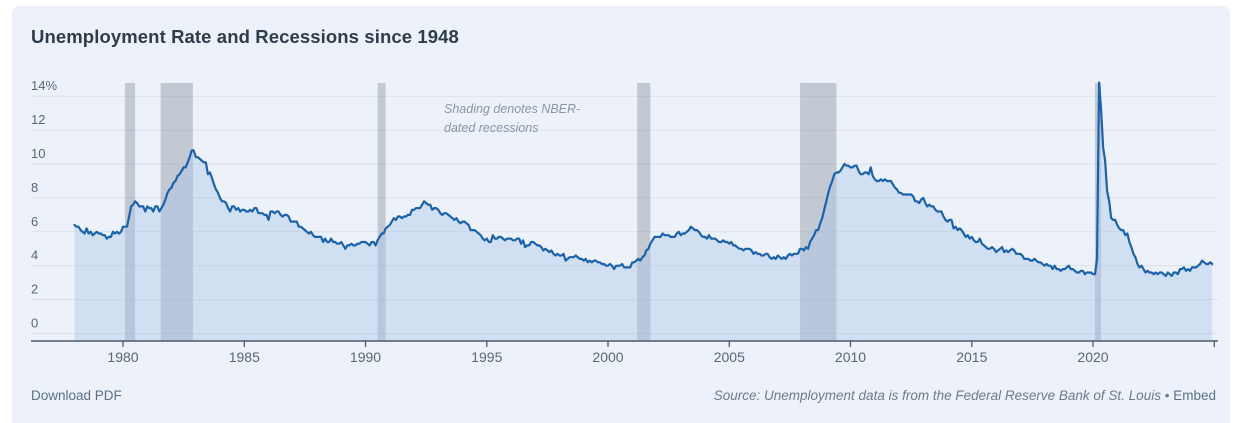  I want to click on y-axis-label: 4, so click(34, 255).